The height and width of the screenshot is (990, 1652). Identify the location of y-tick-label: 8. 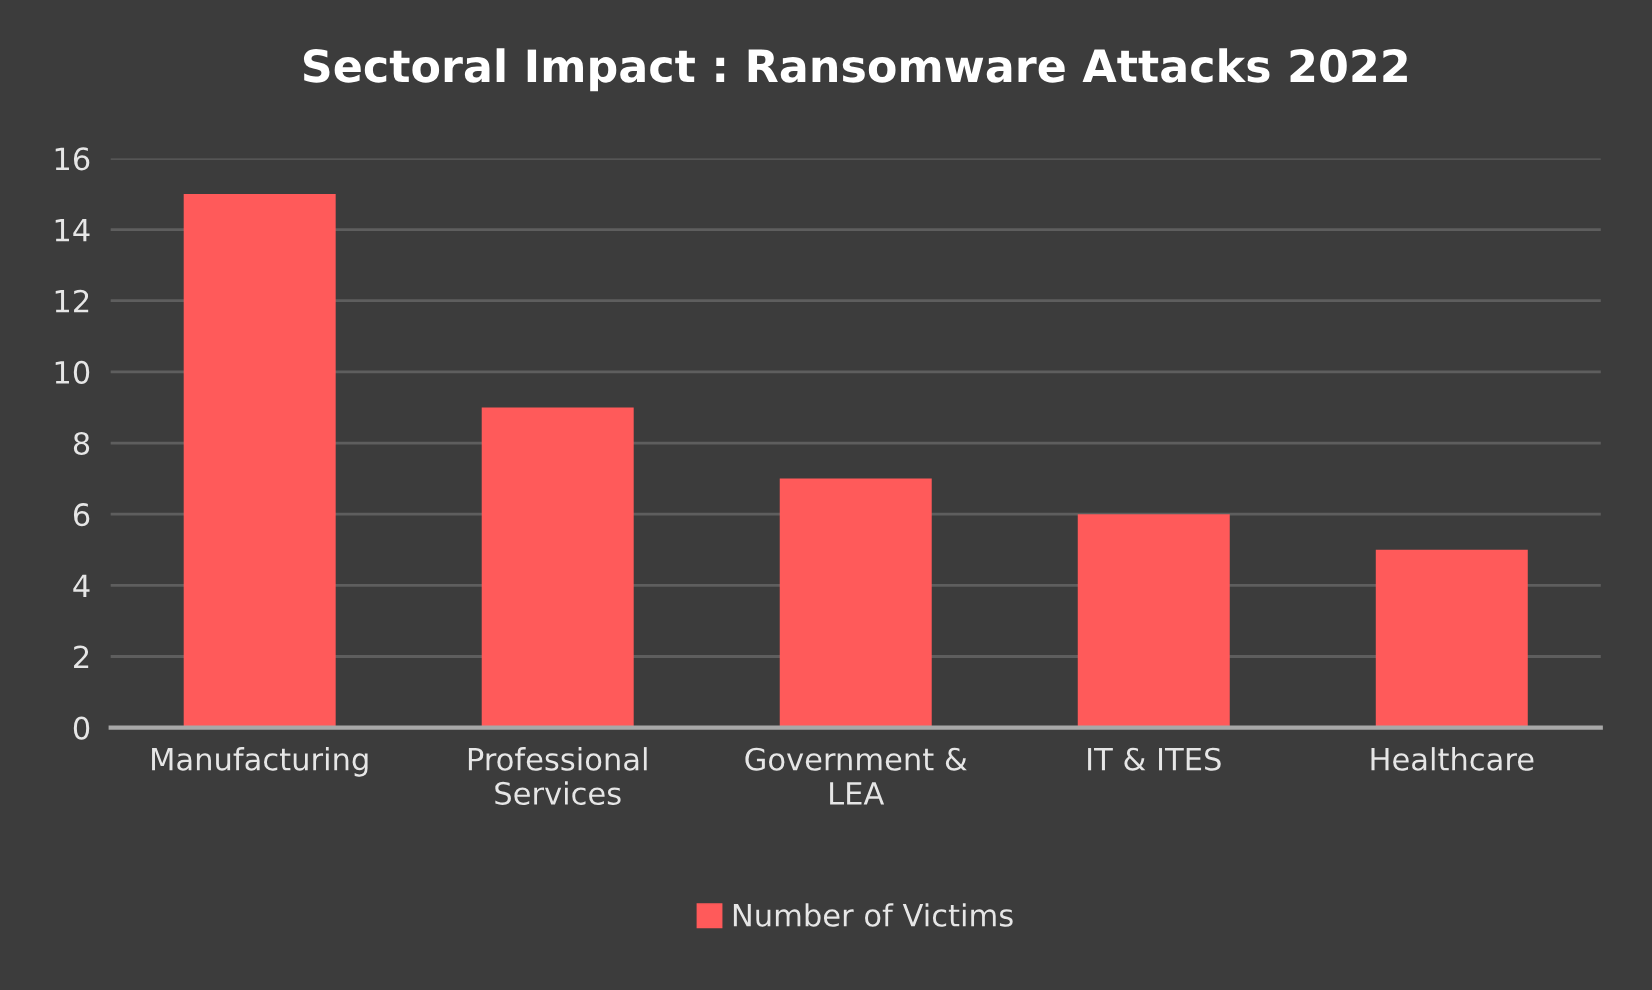
(81, 443).